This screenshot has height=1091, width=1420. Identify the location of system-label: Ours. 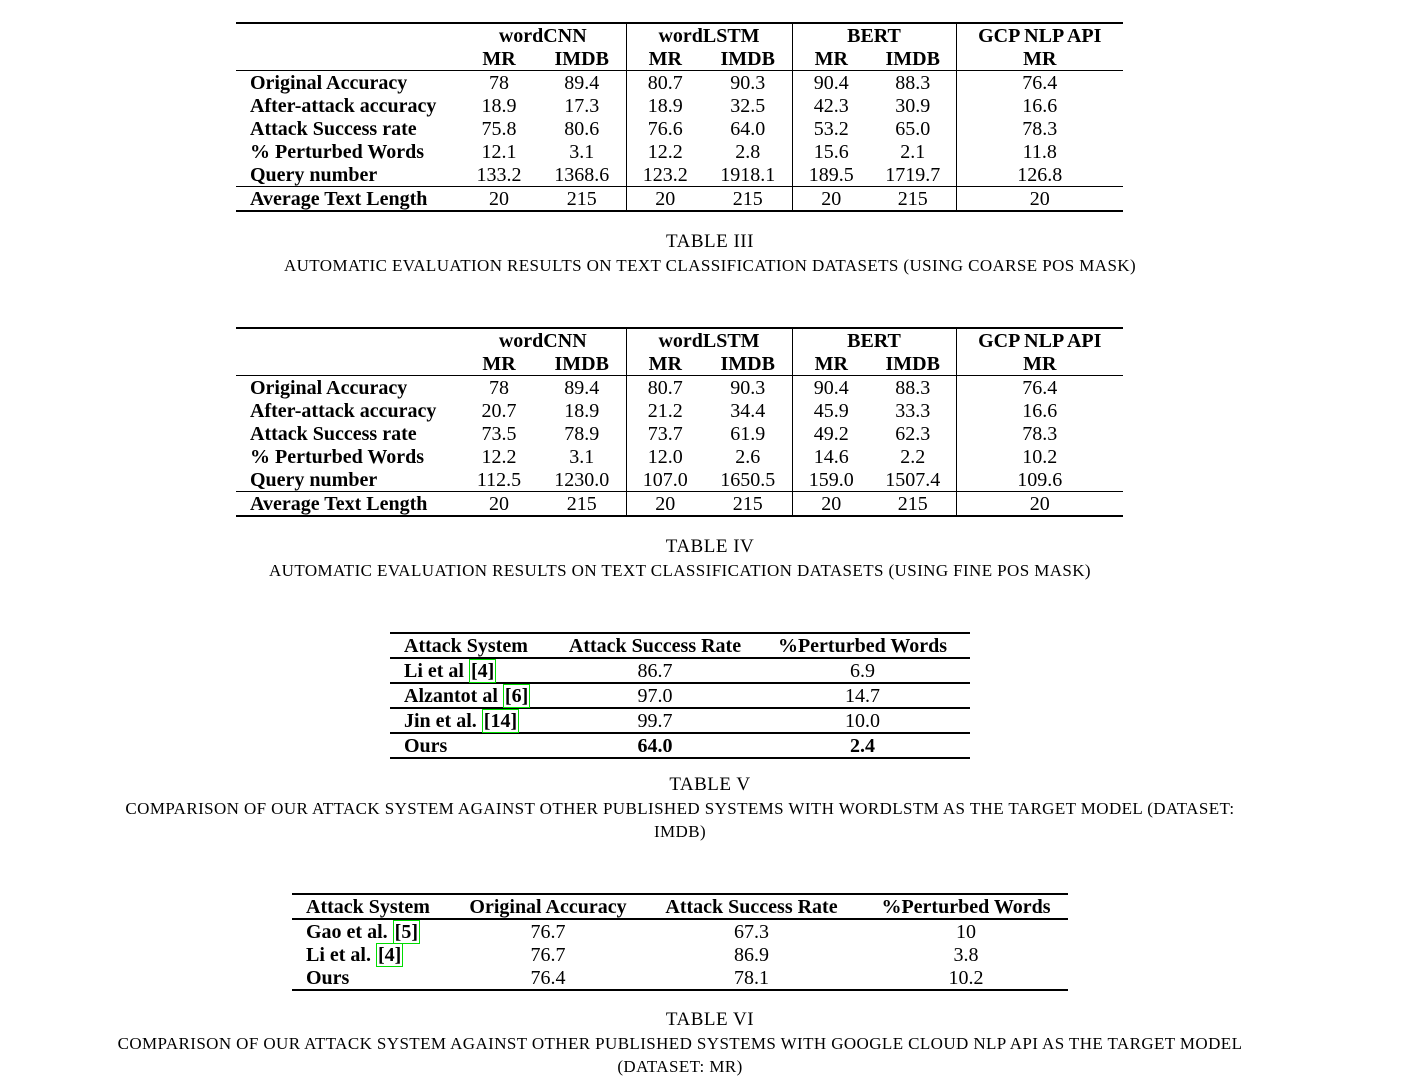
(426, 745).